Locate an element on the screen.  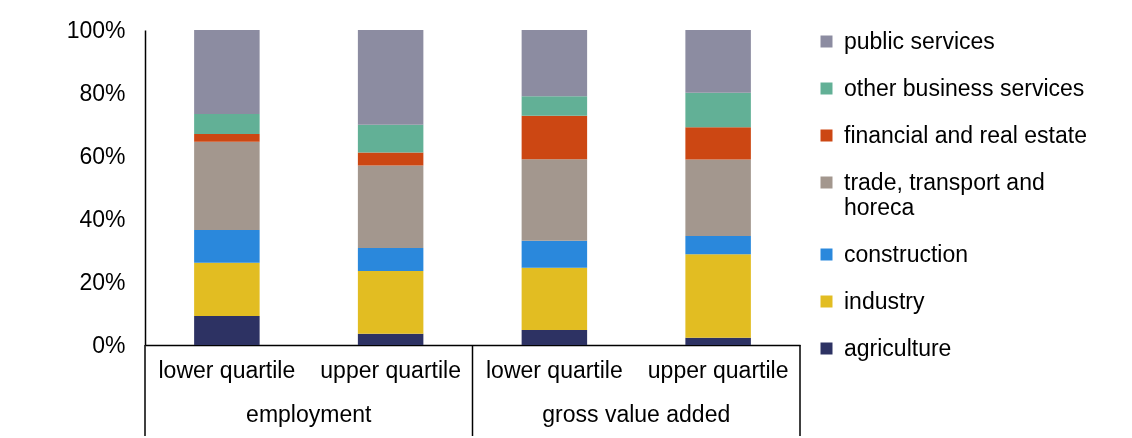
legend-label: industry is located at coordinates (885, 300).